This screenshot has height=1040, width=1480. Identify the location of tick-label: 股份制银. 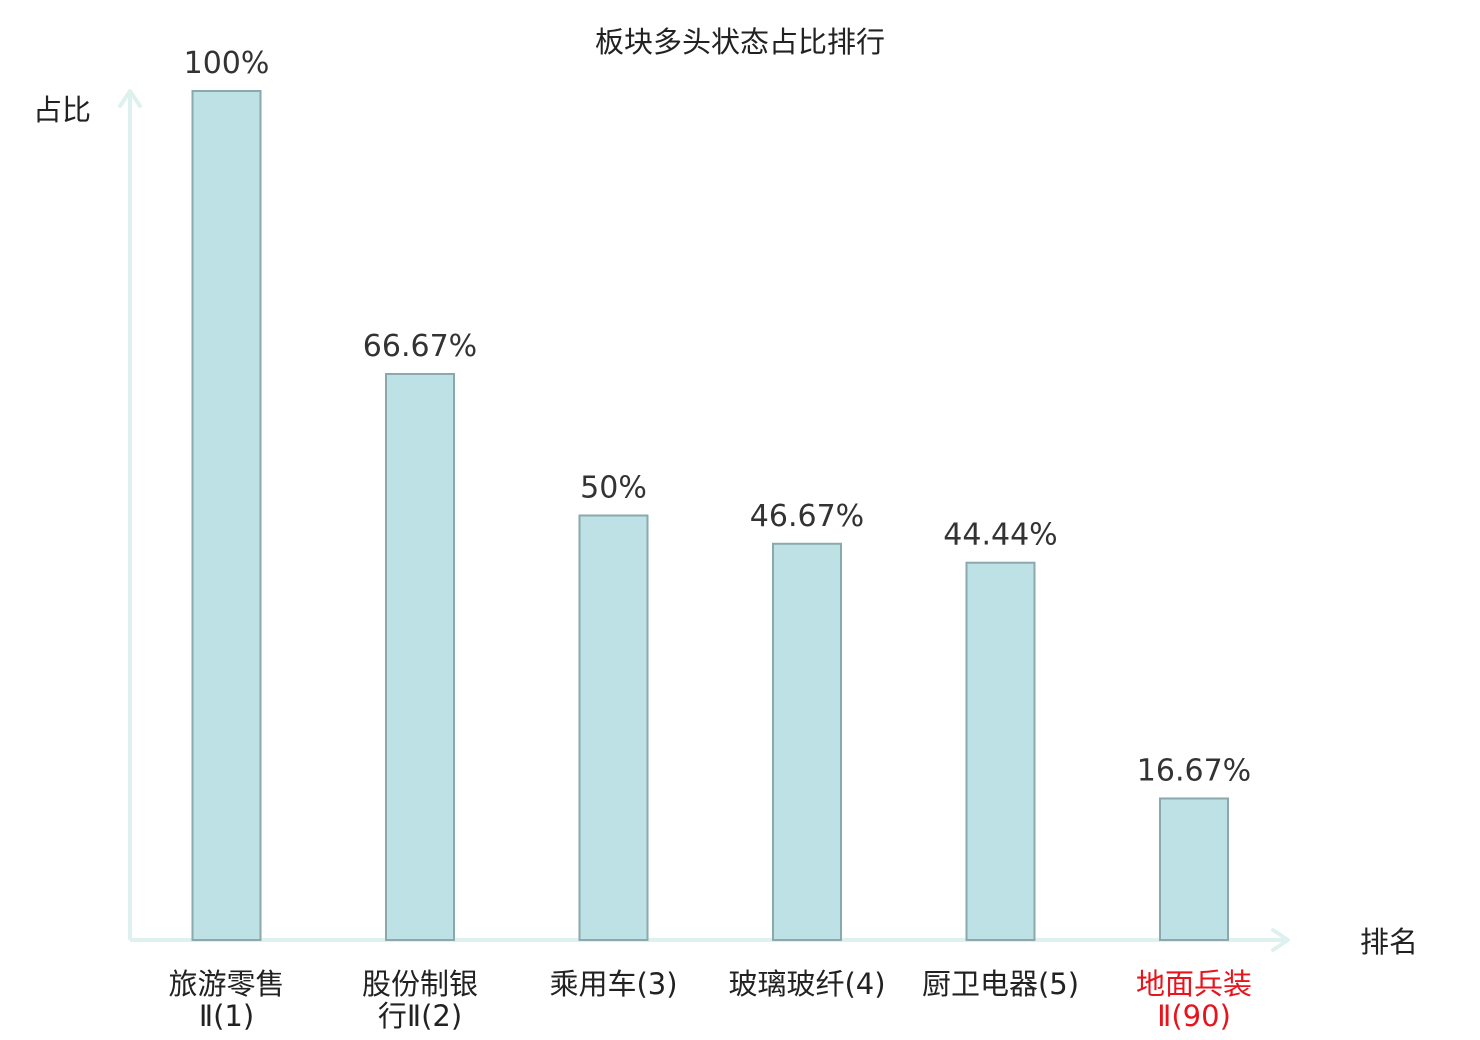
(420, 984).